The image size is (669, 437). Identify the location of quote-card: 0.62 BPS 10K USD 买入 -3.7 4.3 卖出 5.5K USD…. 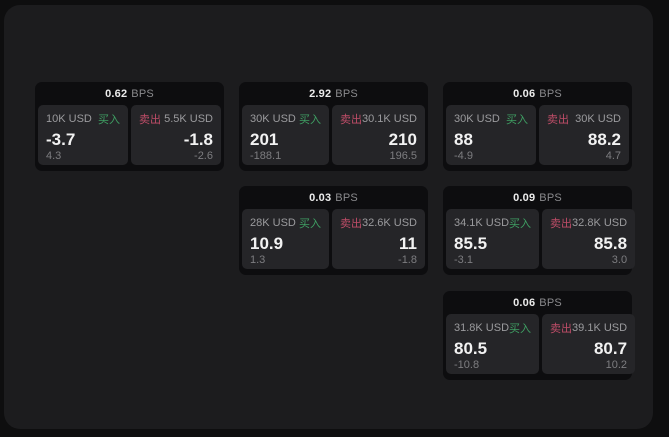
(129, 126).